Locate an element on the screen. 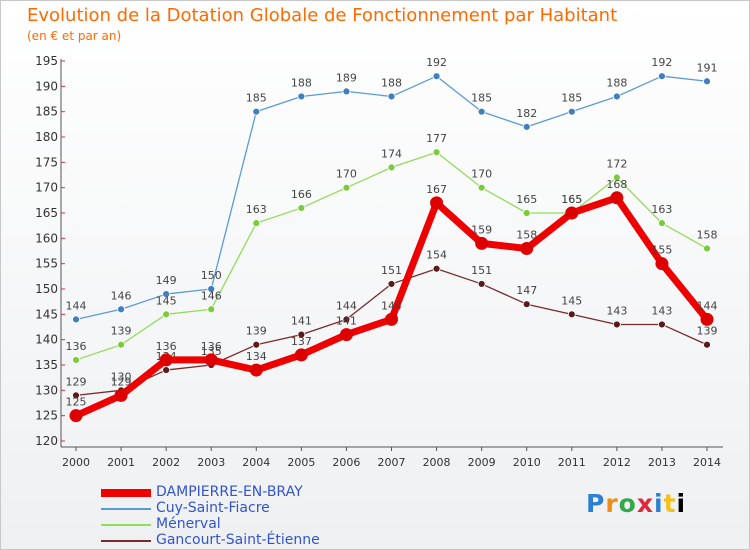 The width and height of the screenshot is (750, 550). data-label: 147 is located at coordinates (526, 290).